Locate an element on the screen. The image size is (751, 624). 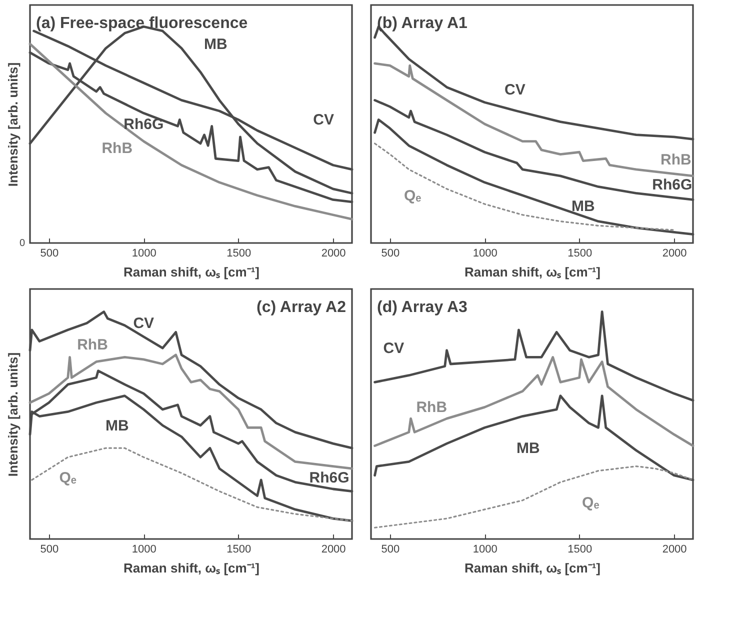
chart-title: (a) Free-space fluorescence is located at coordinates (142, 23).